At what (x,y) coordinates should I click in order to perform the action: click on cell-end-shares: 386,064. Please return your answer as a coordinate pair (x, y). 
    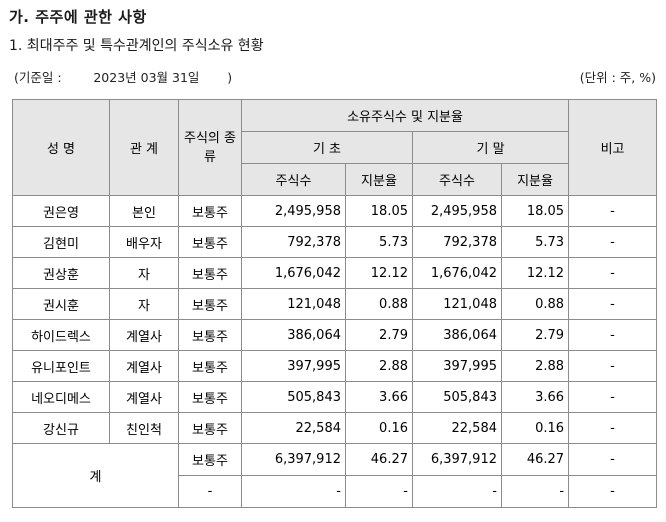
    Looking at the image, I should click on (457, 335).